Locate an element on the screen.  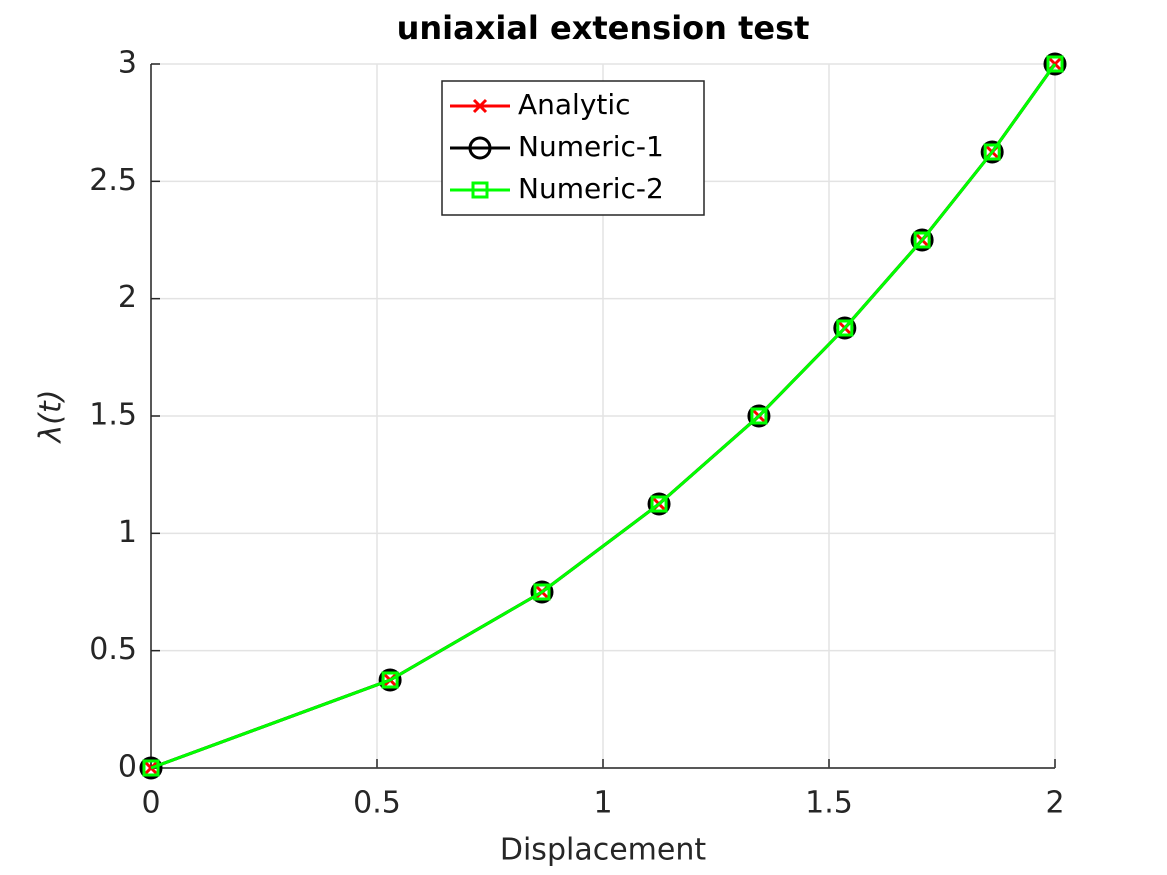
legend-label: Numeric-1 is located at coordinates (591, 146).